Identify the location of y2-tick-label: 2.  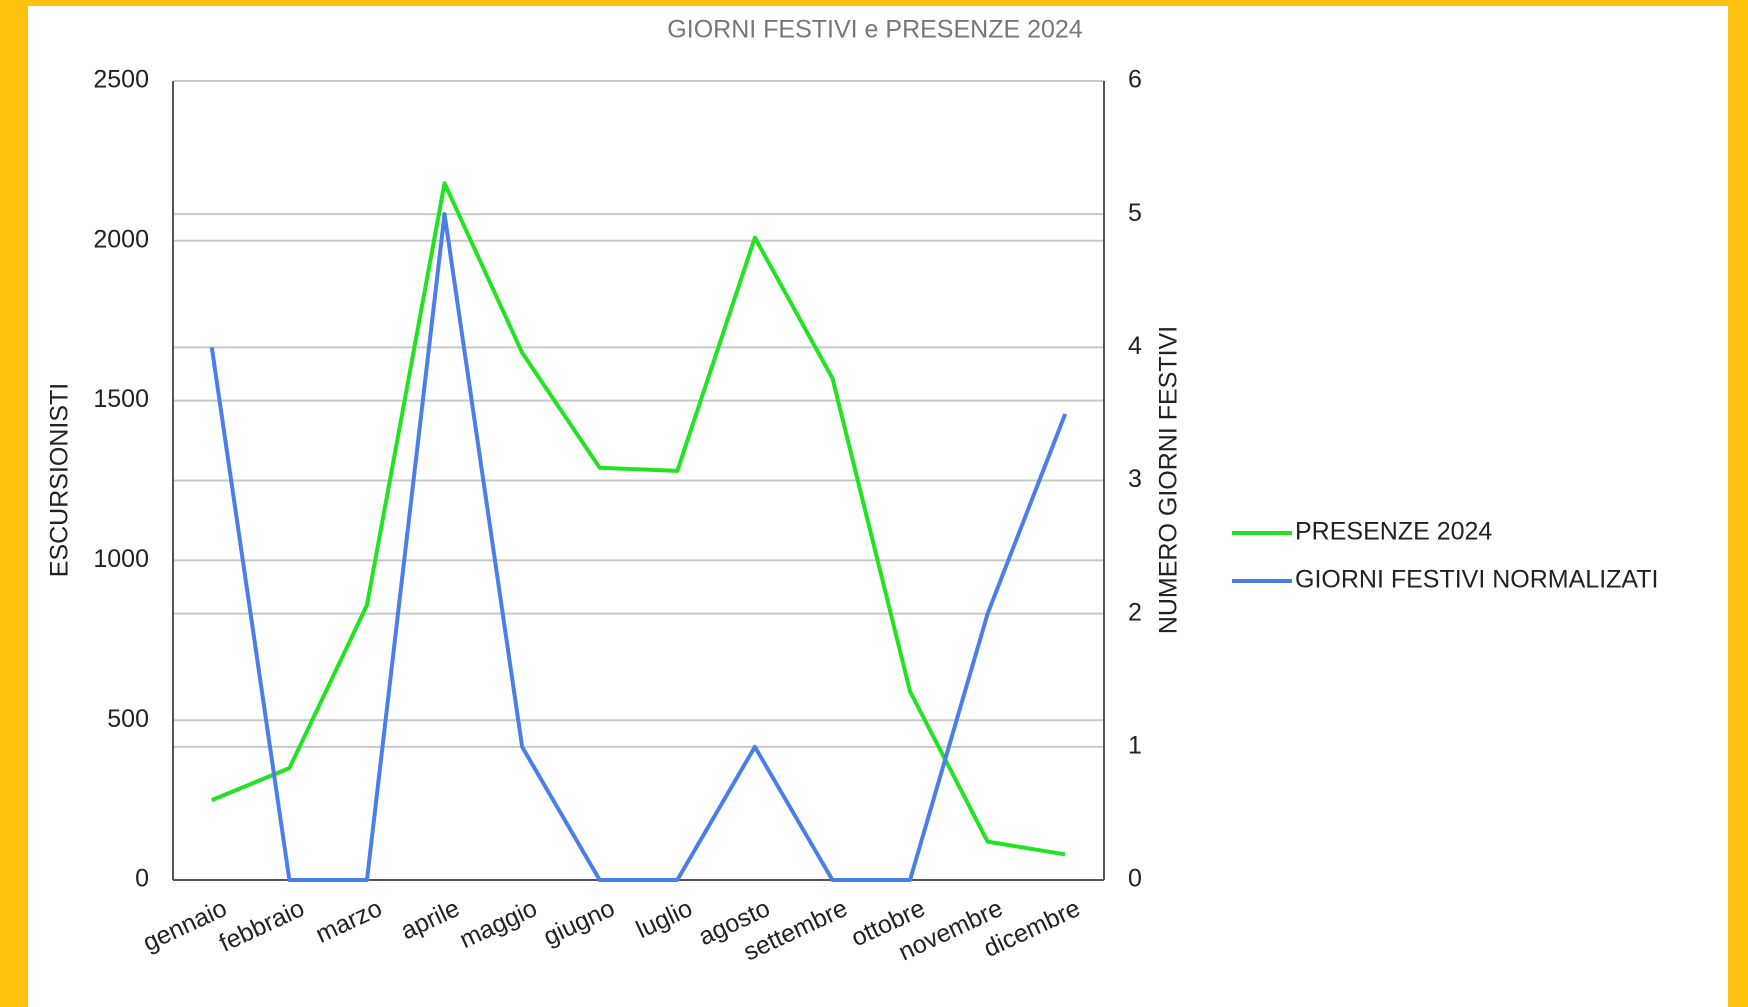
(1135, 612).